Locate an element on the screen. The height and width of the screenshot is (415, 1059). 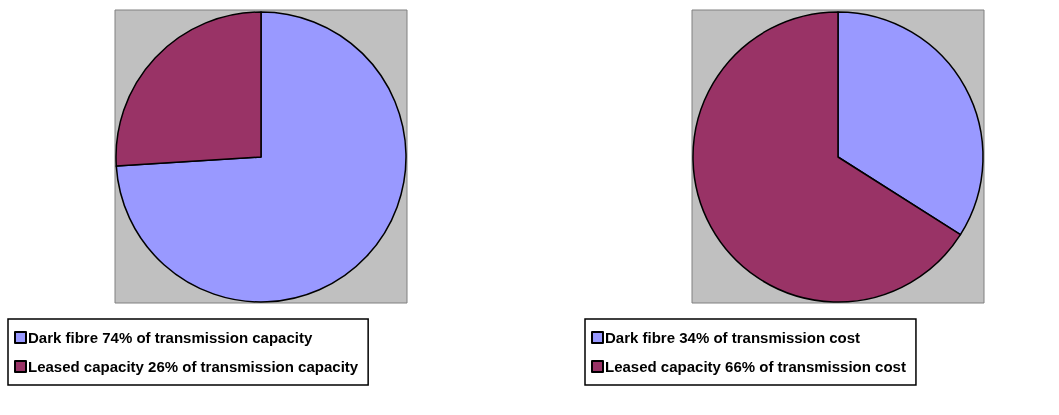
legend-label: Leased capacity 66% of transmission cost is located at coordinates (755, 366).